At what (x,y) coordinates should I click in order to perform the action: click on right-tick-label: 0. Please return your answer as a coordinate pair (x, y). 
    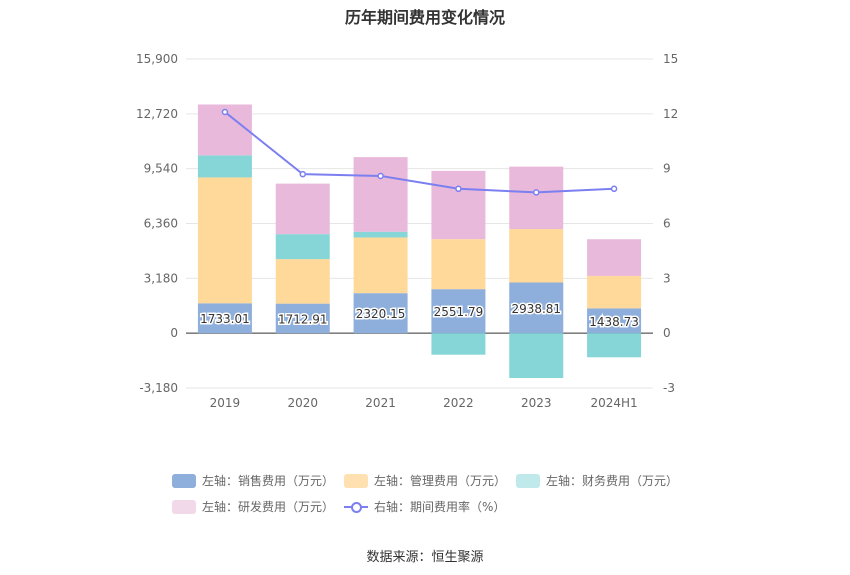
    Looking at the image, I should click on (667, 333).